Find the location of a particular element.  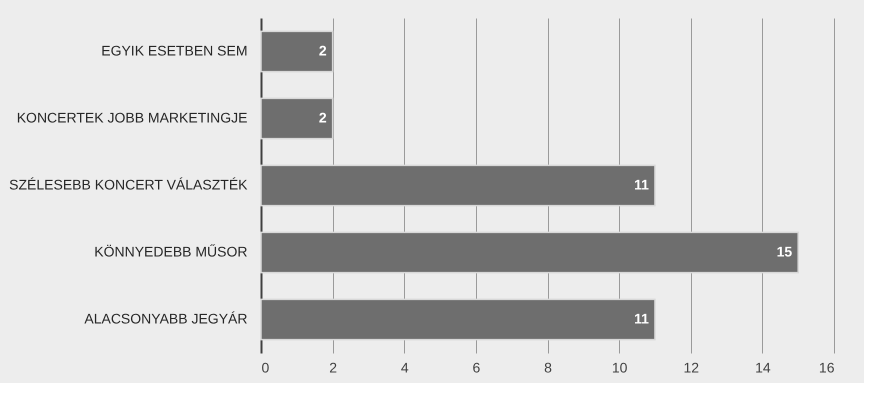

y-tick-label: EGYIK ESETBEN SEM is located at coordinates (174, 50).